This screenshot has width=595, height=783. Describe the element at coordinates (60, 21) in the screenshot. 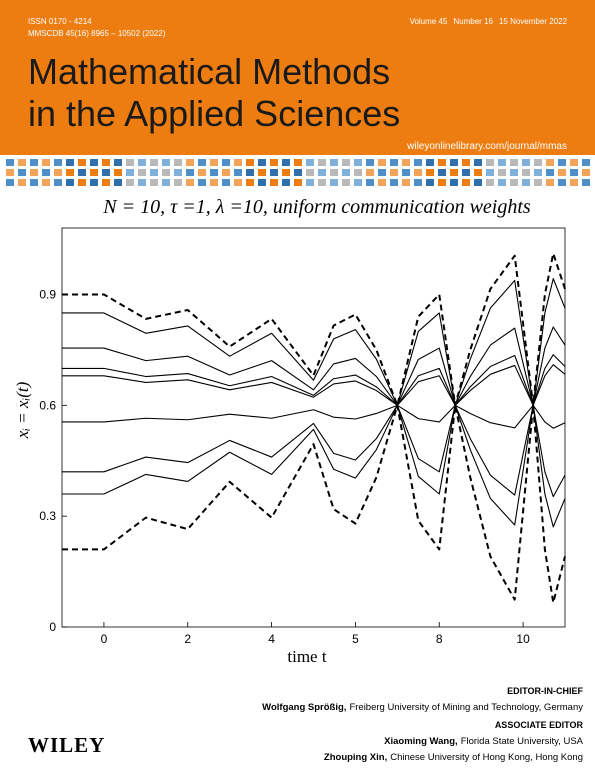

I see `issn: ISSN 0170 - 4214` at that location.